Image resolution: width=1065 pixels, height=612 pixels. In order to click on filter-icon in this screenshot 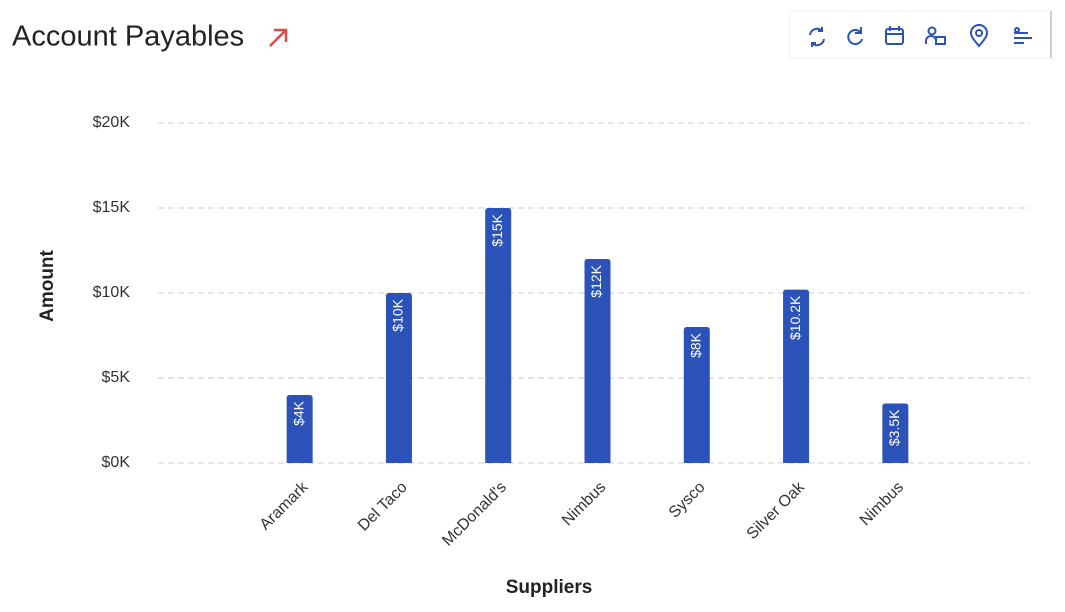, I will do `click(1023, 35)`.